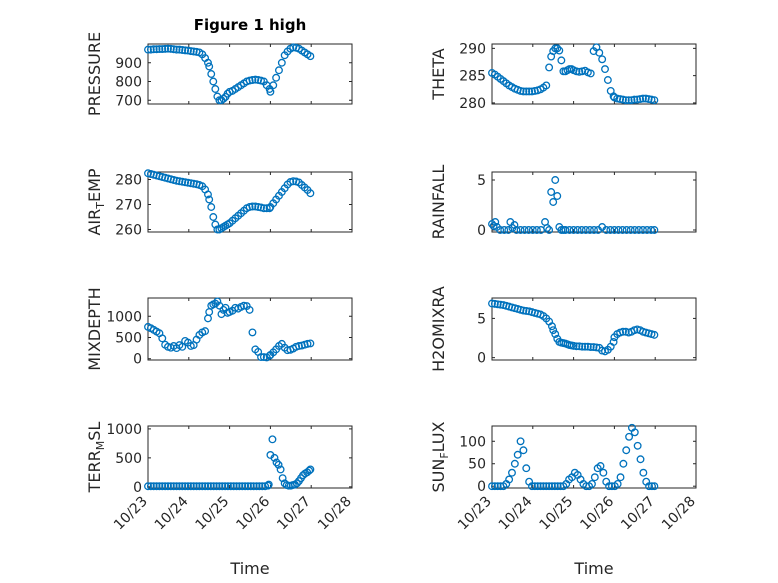 The width and height of the screenshot is (778, 583). I want to click on subplot-6: 0 5 H2OMIXRA, so click(563, 329).